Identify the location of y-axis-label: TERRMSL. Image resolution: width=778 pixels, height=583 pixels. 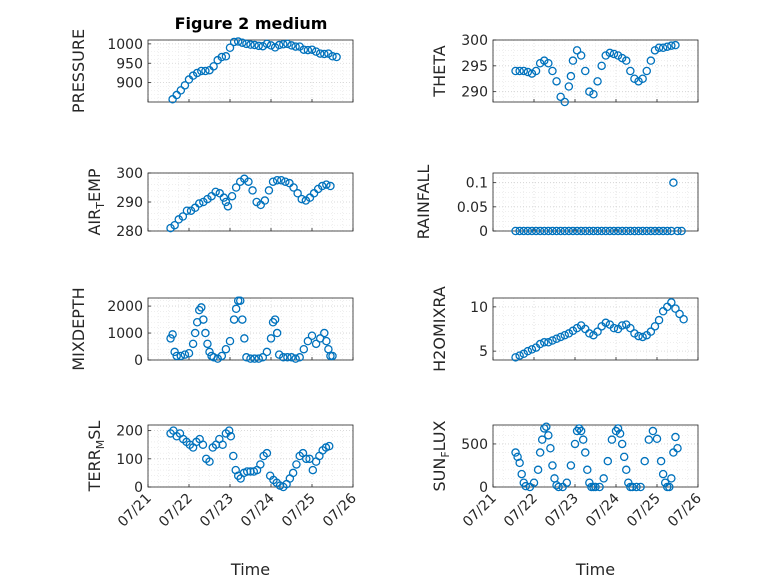
(96, 457).